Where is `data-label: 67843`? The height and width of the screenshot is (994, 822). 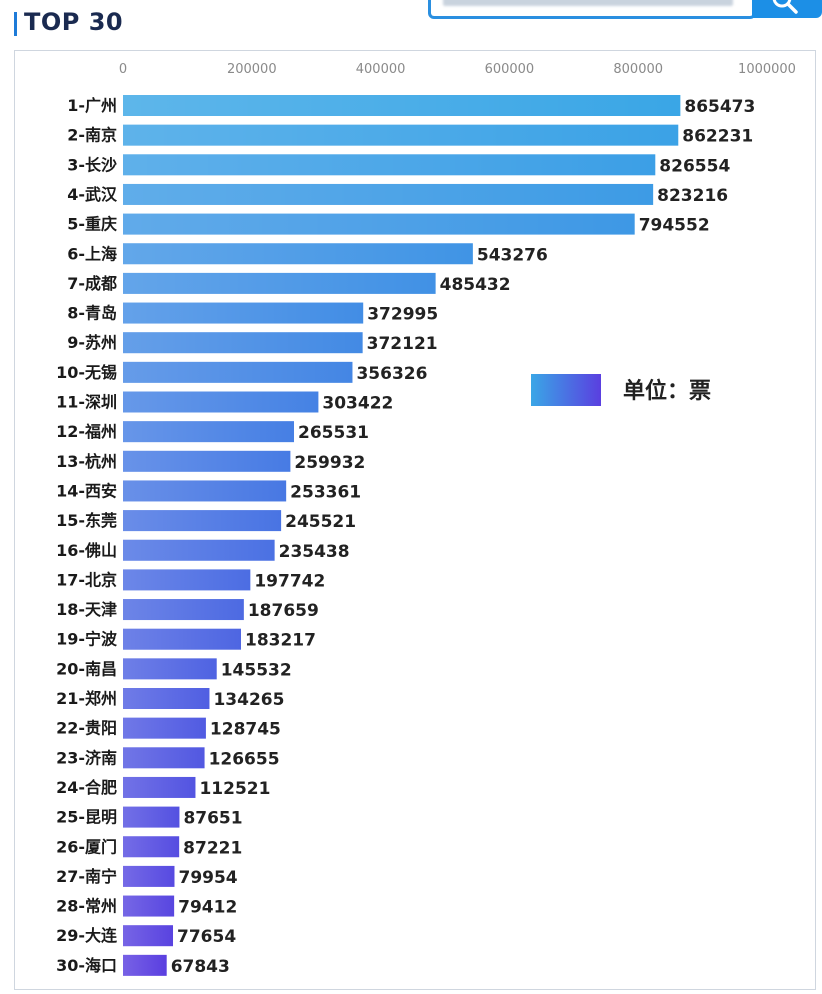 data-label: 67843 is located at coordinates (200, 967).